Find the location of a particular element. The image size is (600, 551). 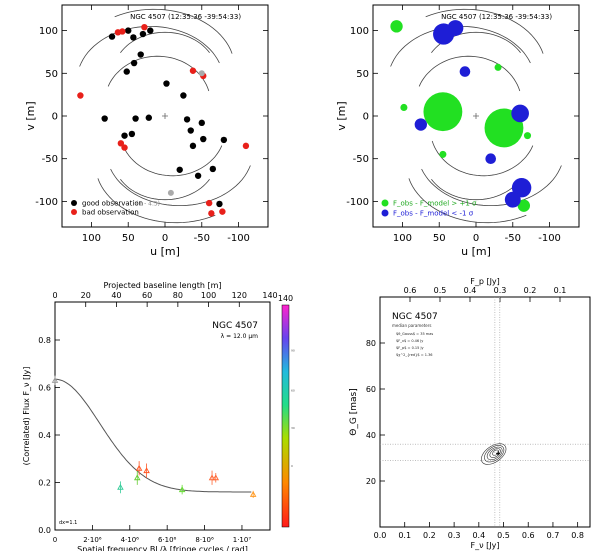

y-tick-label: -50 is located at coordinates (50, 159).